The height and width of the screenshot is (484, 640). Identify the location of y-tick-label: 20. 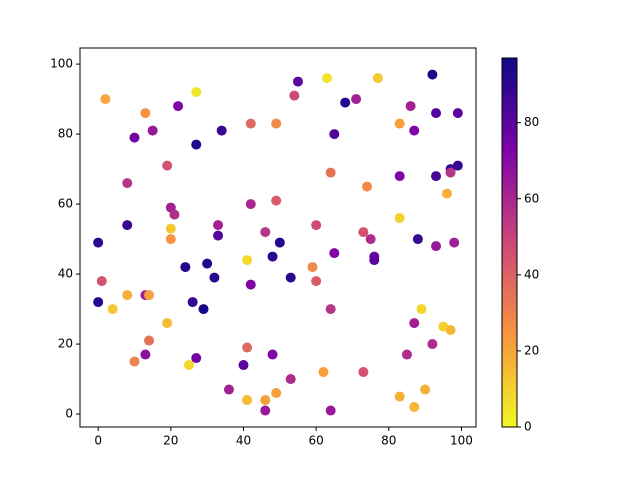
(65, 344).